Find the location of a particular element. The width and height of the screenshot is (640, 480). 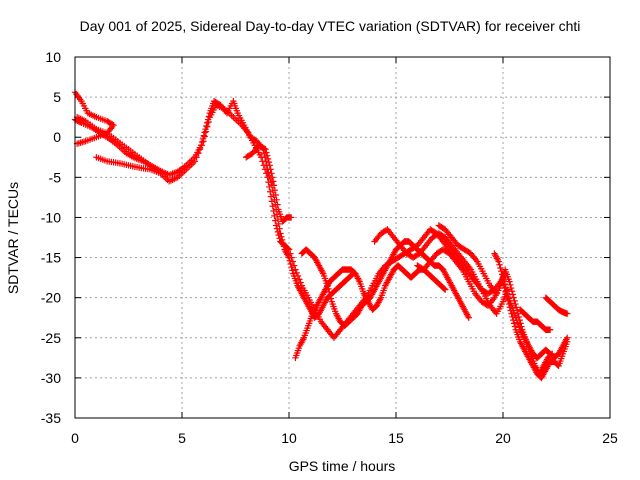

x-axis-label: GPS time / hours is located at coordinates (342, 466).